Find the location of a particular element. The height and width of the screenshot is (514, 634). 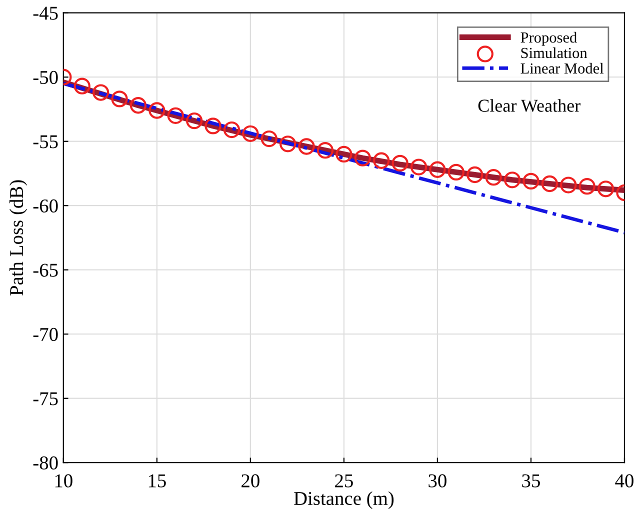

y-tick-label: -50 is located at coordinates (45, 77).